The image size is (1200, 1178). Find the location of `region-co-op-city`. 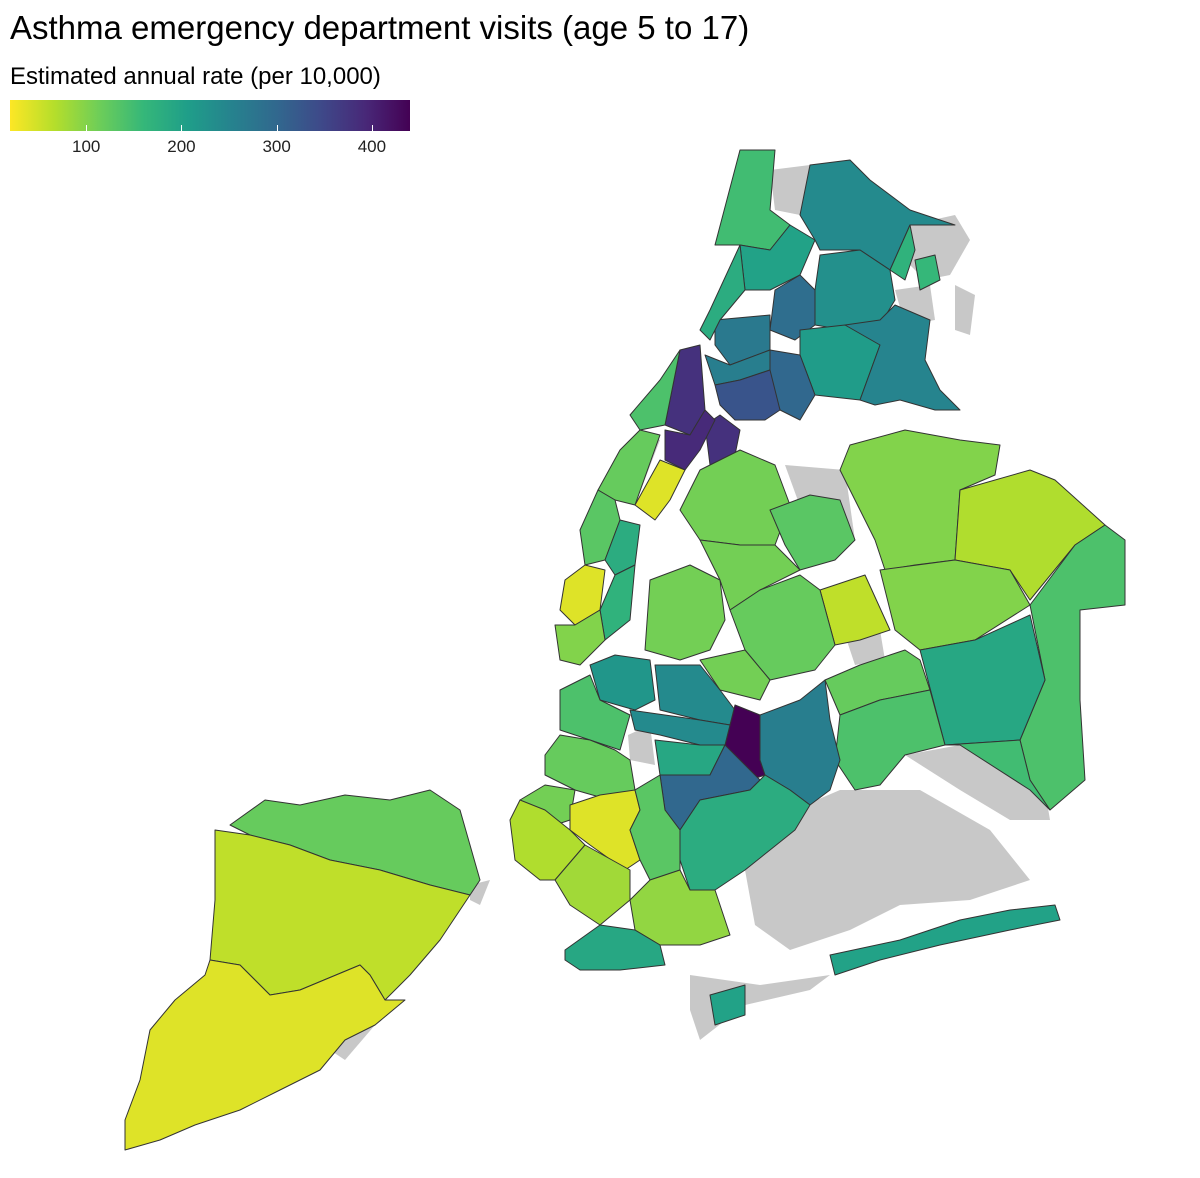

region-co-op-city is located at coordinates (902, 252).